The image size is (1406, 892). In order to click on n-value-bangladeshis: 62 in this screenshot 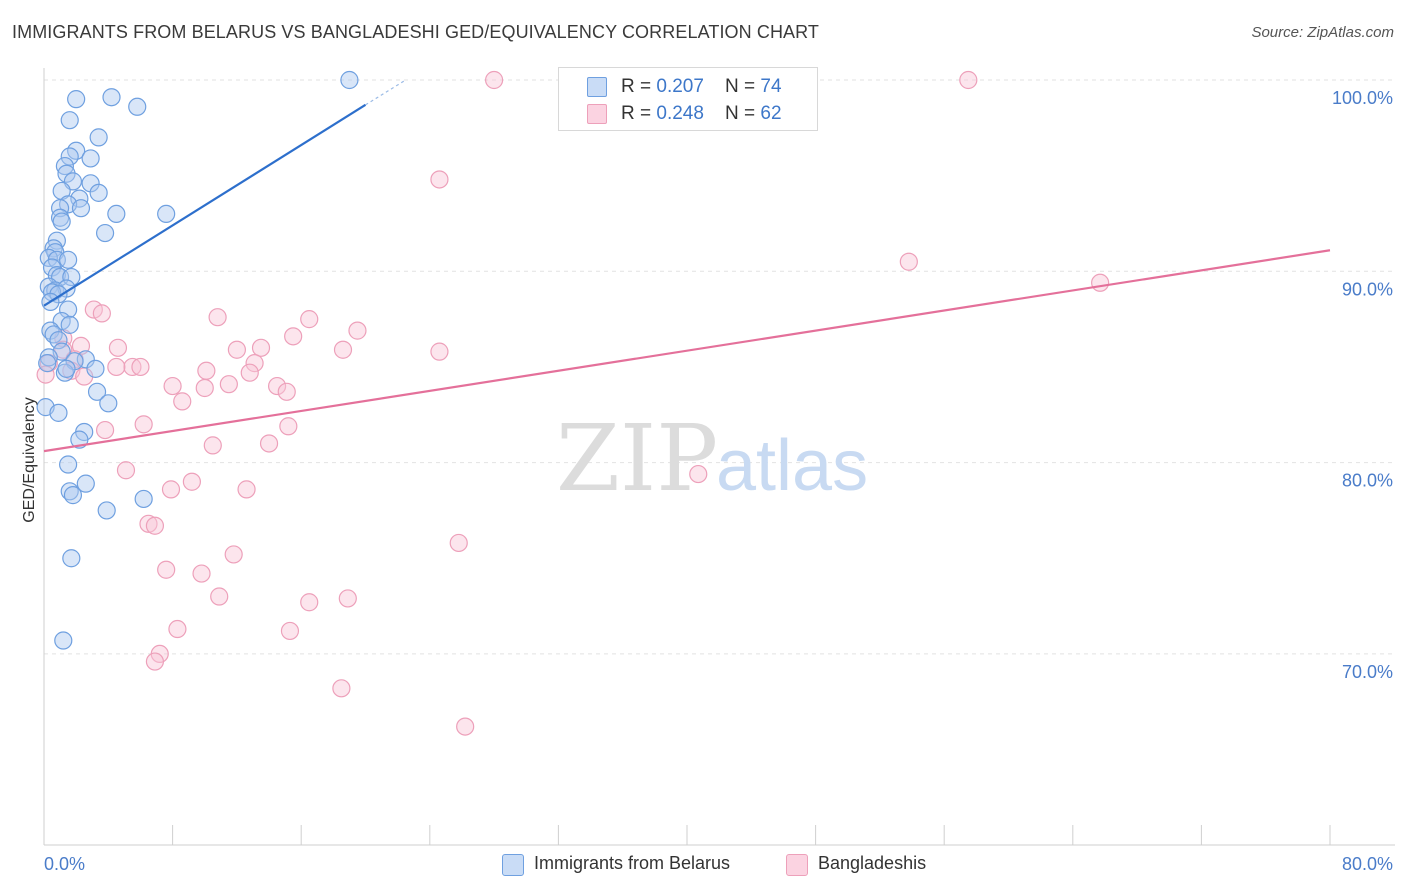, I will do `click(771, 113)`.